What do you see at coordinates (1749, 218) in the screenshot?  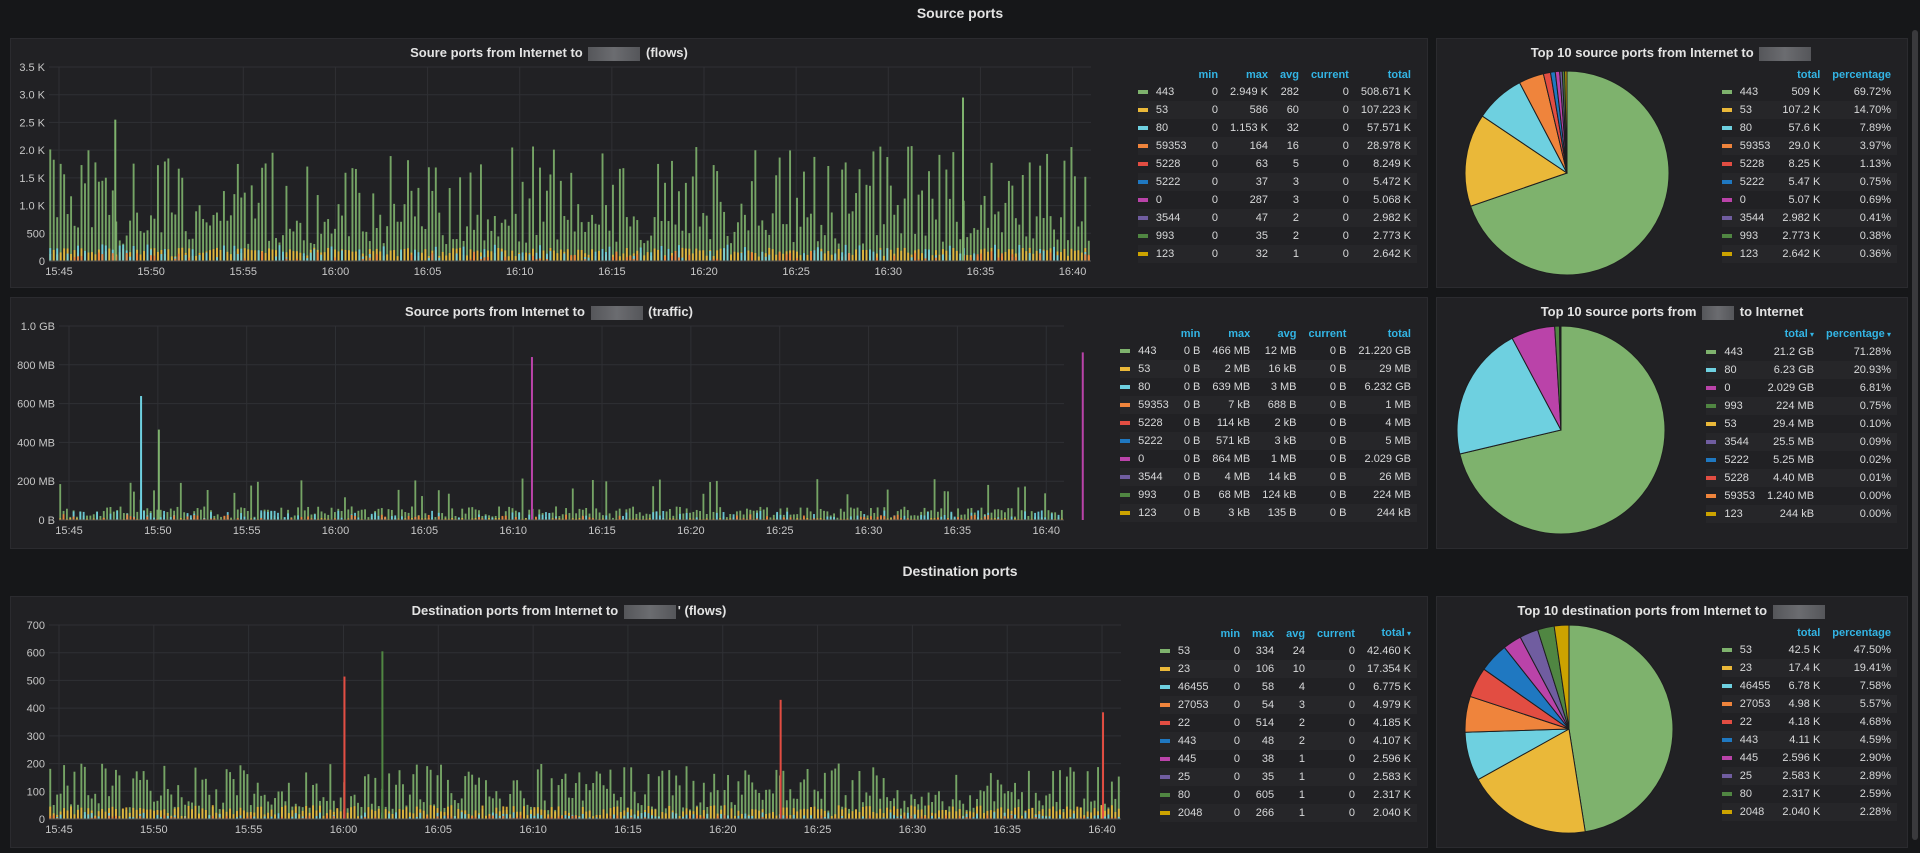 I see `legend-series-name: 3544` at bounding box center [1749, 218].